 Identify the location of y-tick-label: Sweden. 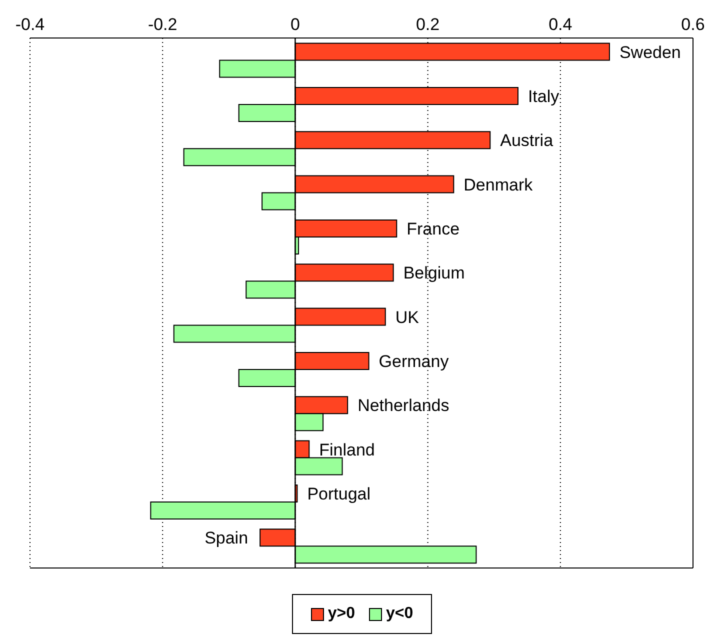
(650, 52).